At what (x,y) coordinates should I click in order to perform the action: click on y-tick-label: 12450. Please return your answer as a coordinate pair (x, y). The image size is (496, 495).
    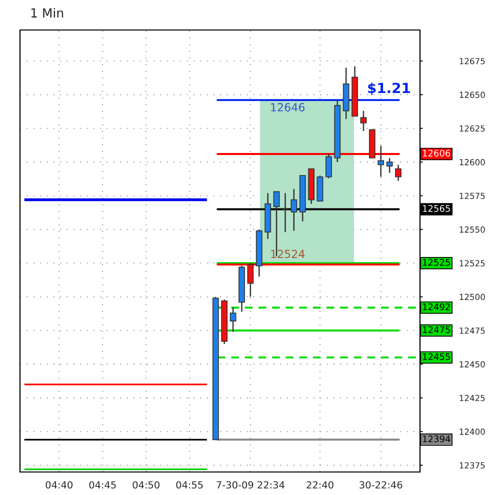
    Looking at the image, I should click on (472, 364).